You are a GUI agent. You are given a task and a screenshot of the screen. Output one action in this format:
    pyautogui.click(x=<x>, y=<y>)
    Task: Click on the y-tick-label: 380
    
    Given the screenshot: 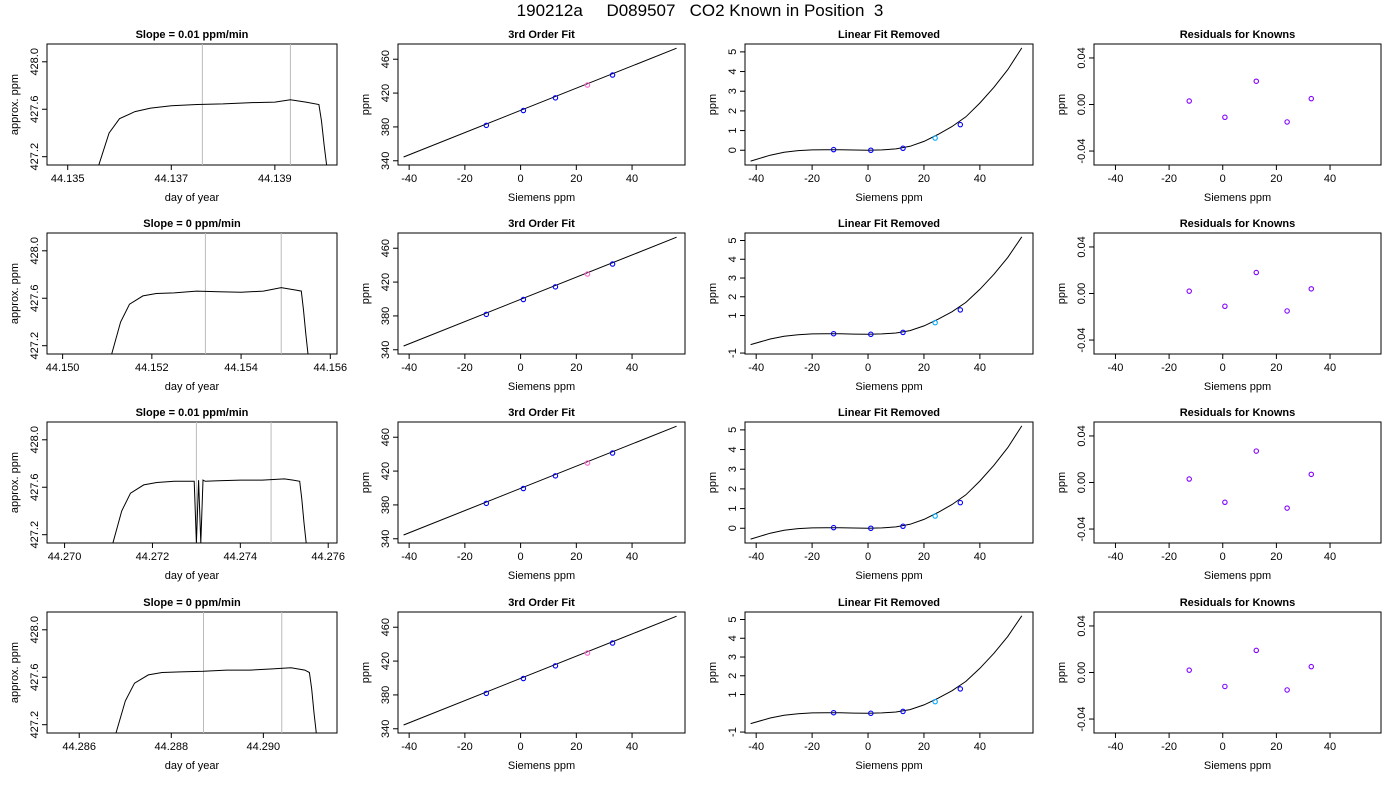 What is the action you would take?
    pyautogui.click(x=386, y=127)
    